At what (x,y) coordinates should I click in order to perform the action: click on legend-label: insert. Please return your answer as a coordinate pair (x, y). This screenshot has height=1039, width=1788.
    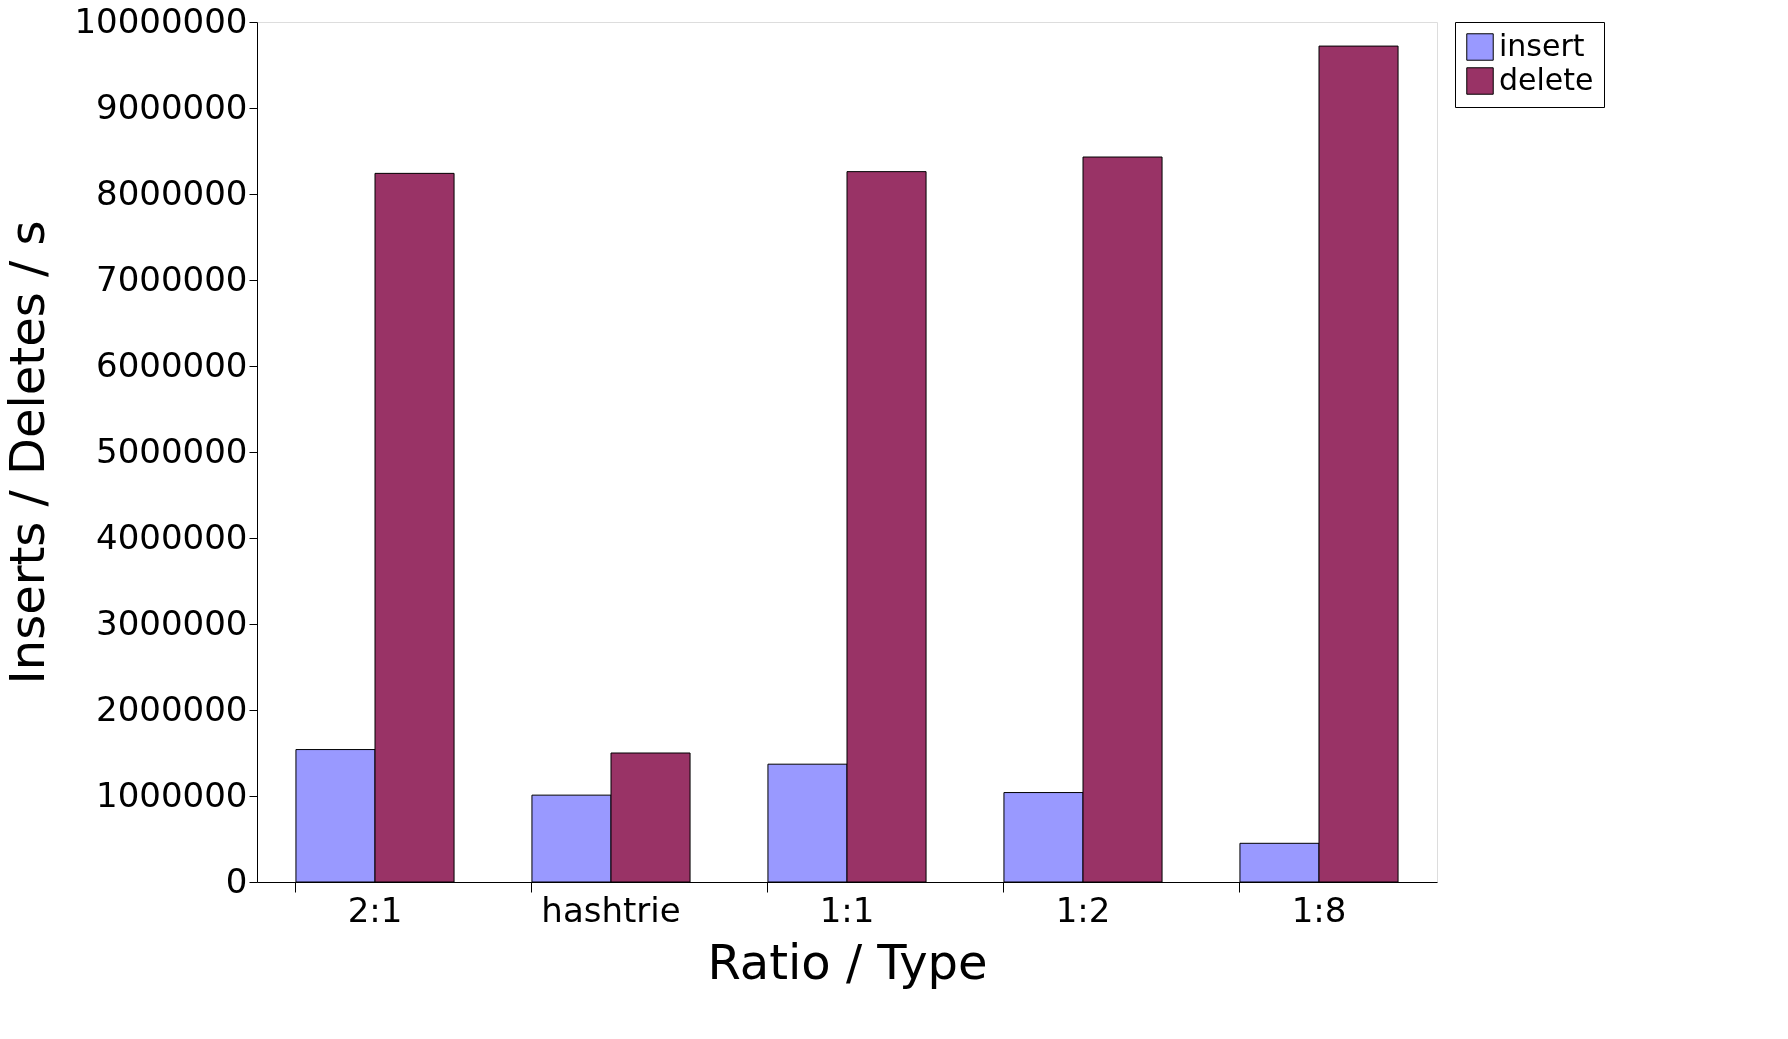
    Looking at the image, I should click on (1542, 45).